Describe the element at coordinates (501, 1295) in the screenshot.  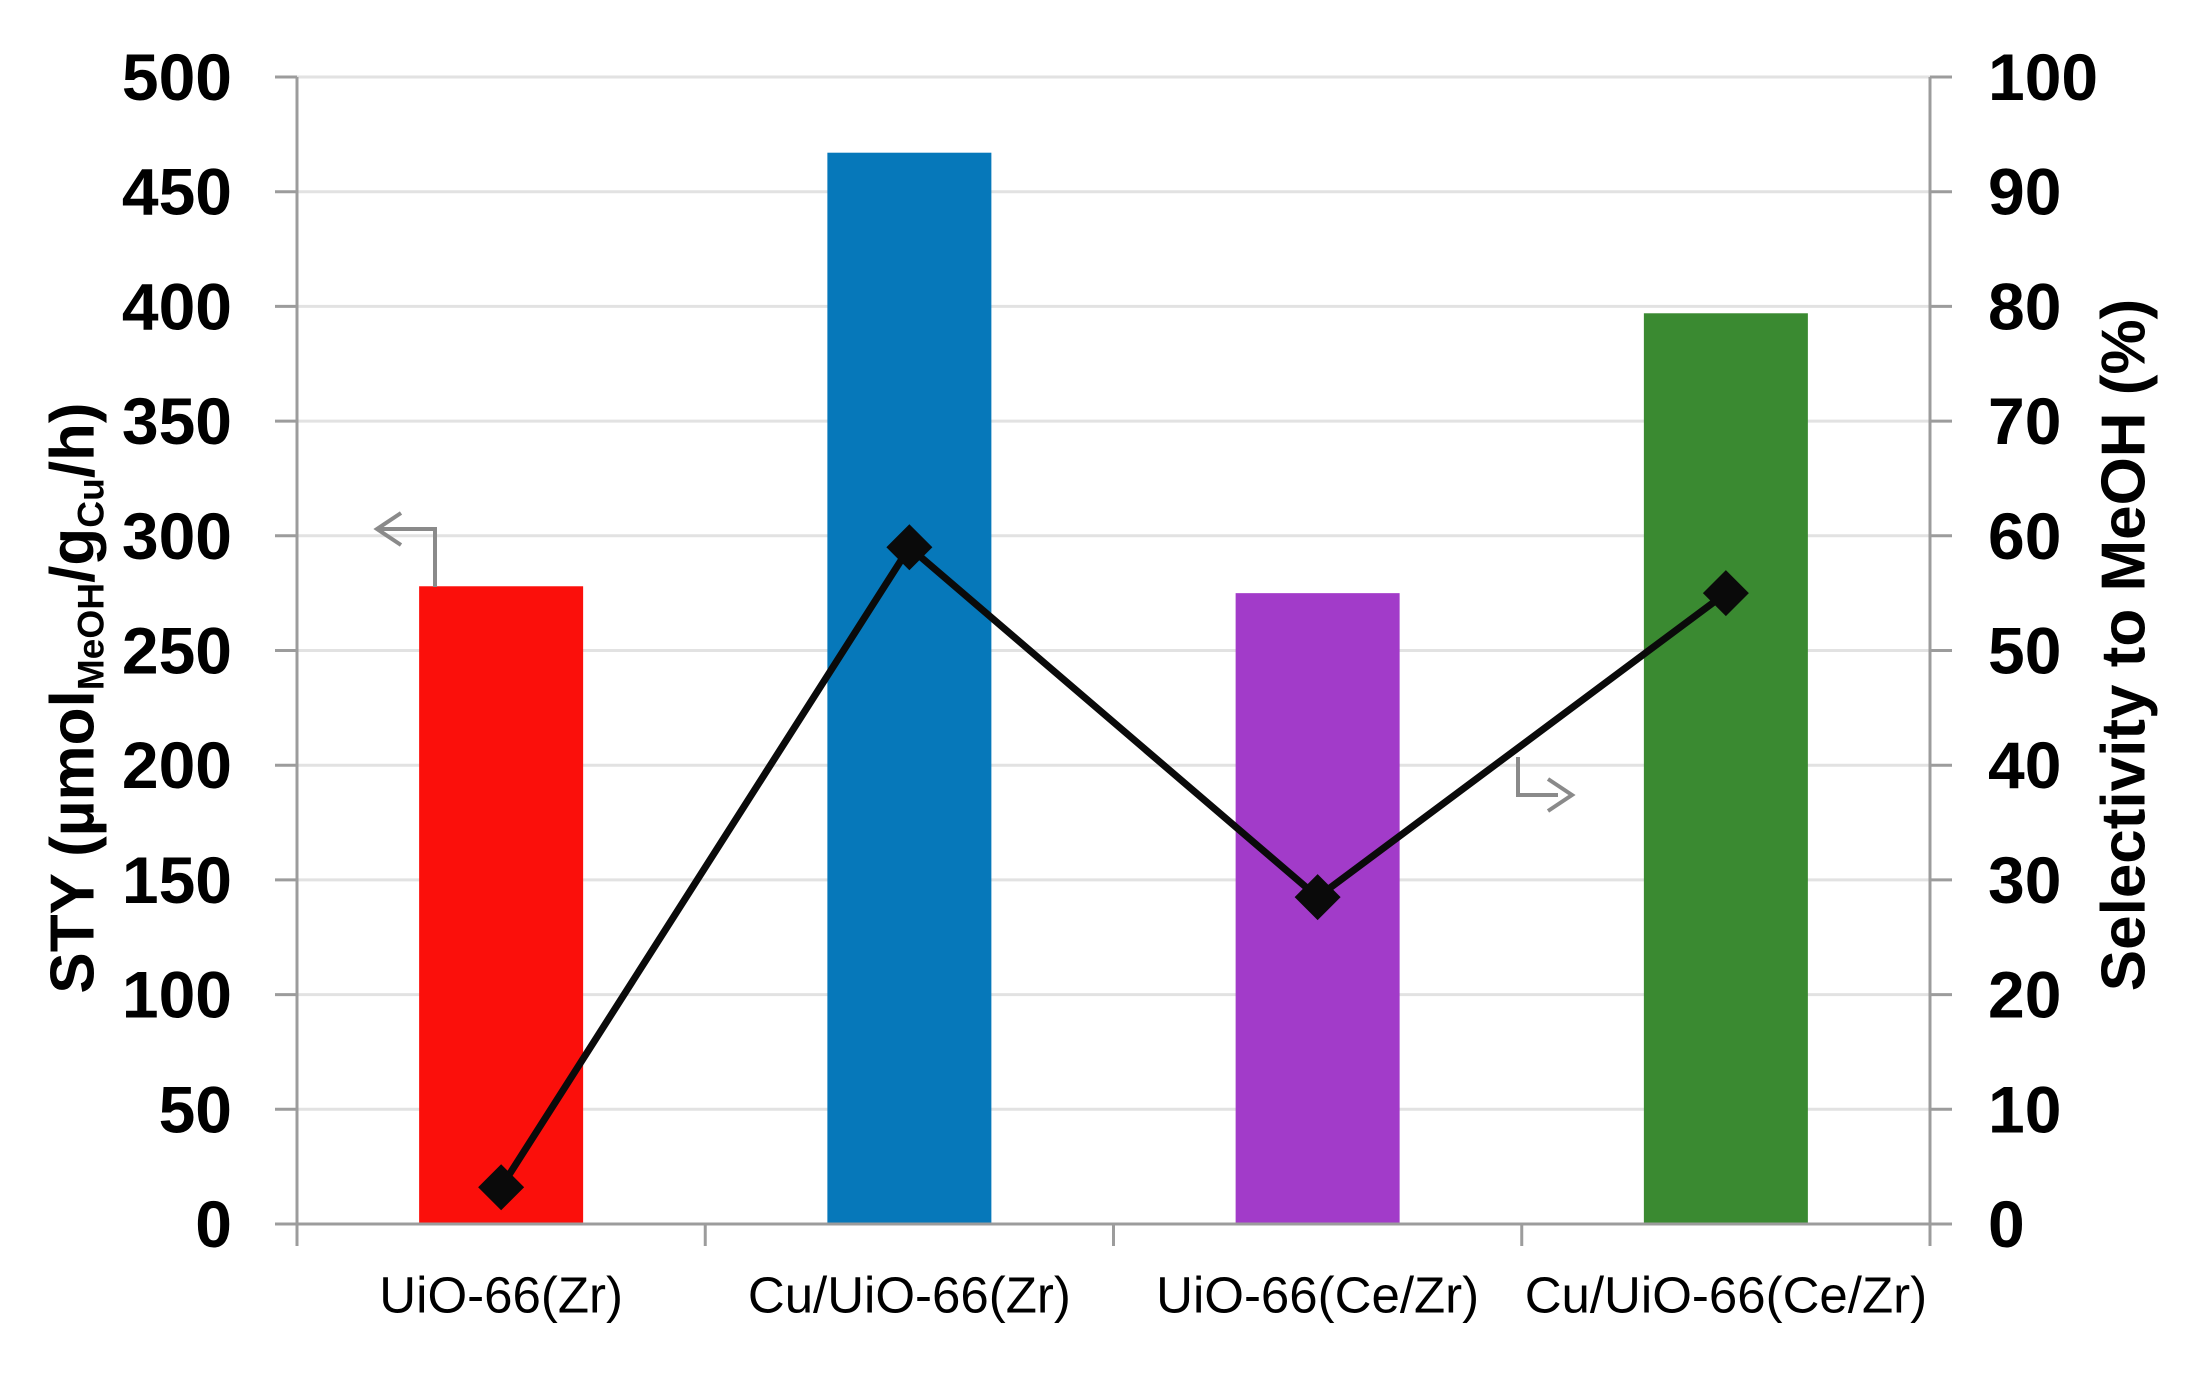
I see `category-label-uio-66-zr-: UiO-66(Zr)` at that location.